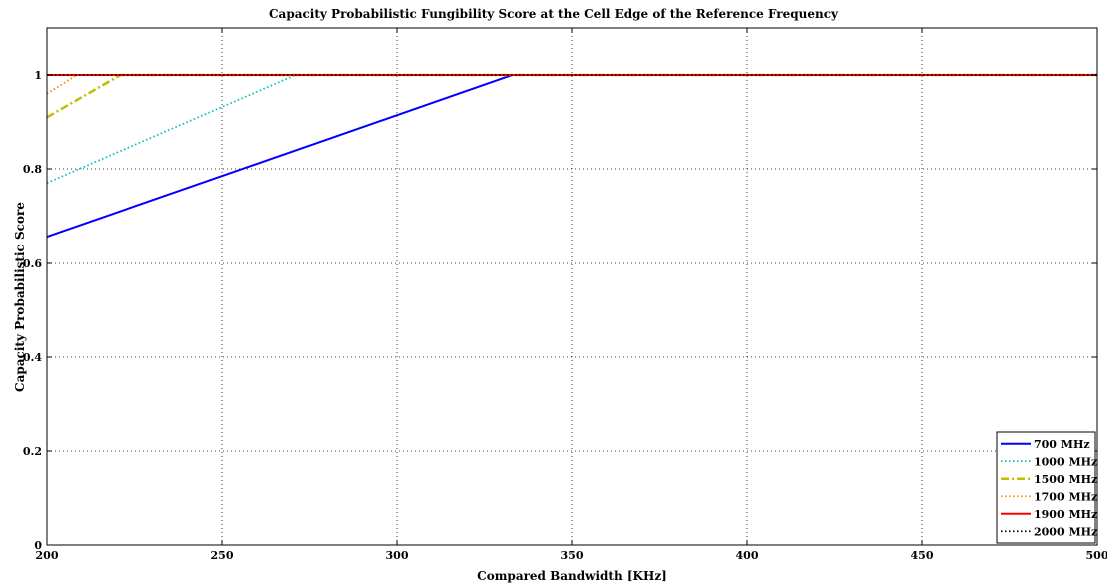  What do you see at coordinates (1065, 496) in the screenshot?
I see `legend-label: 1700 MHz` at bounding box center [1065, 496].